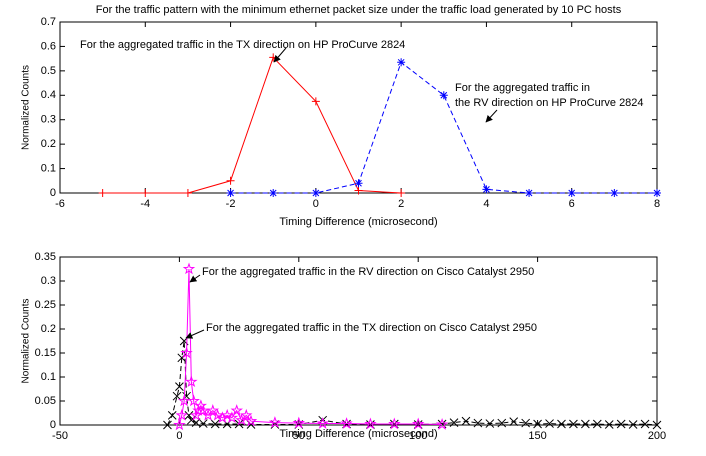 Image resolution: width=706 pixels, height=456 pixels. I want to click on x-tick-label: 4, so click(486, 204).